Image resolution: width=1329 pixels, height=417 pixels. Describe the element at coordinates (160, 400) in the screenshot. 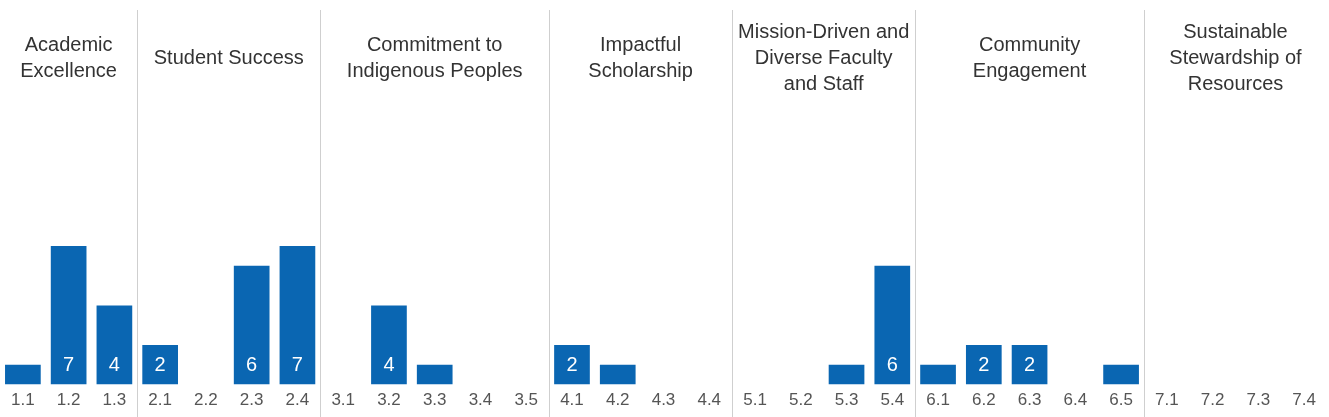

I see `x-tick-label: 2.1` at that location.